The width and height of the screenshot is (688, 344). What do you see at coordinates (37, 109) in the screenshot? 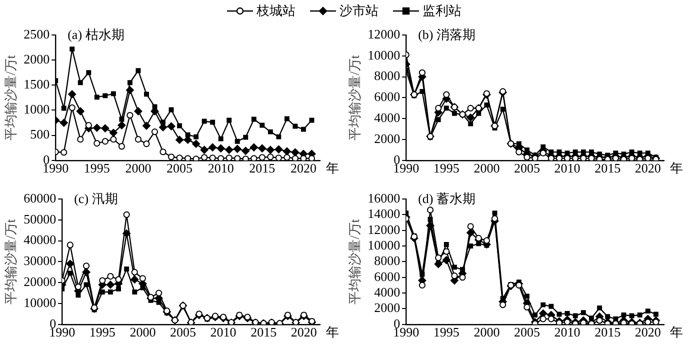
I see `y-tick-label: 1000` at bounding box center [37, 109].